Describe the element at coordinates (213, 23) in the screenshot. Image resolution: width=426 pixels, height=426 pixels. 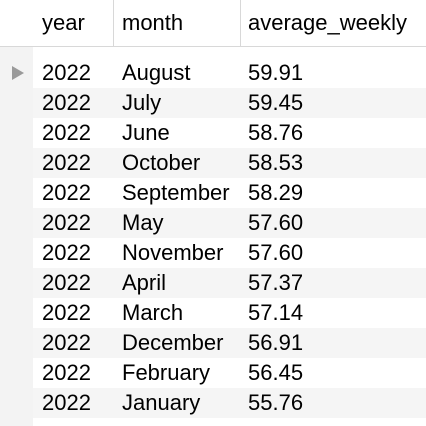
I see `column-header-row: year month average_weekly` at that location.